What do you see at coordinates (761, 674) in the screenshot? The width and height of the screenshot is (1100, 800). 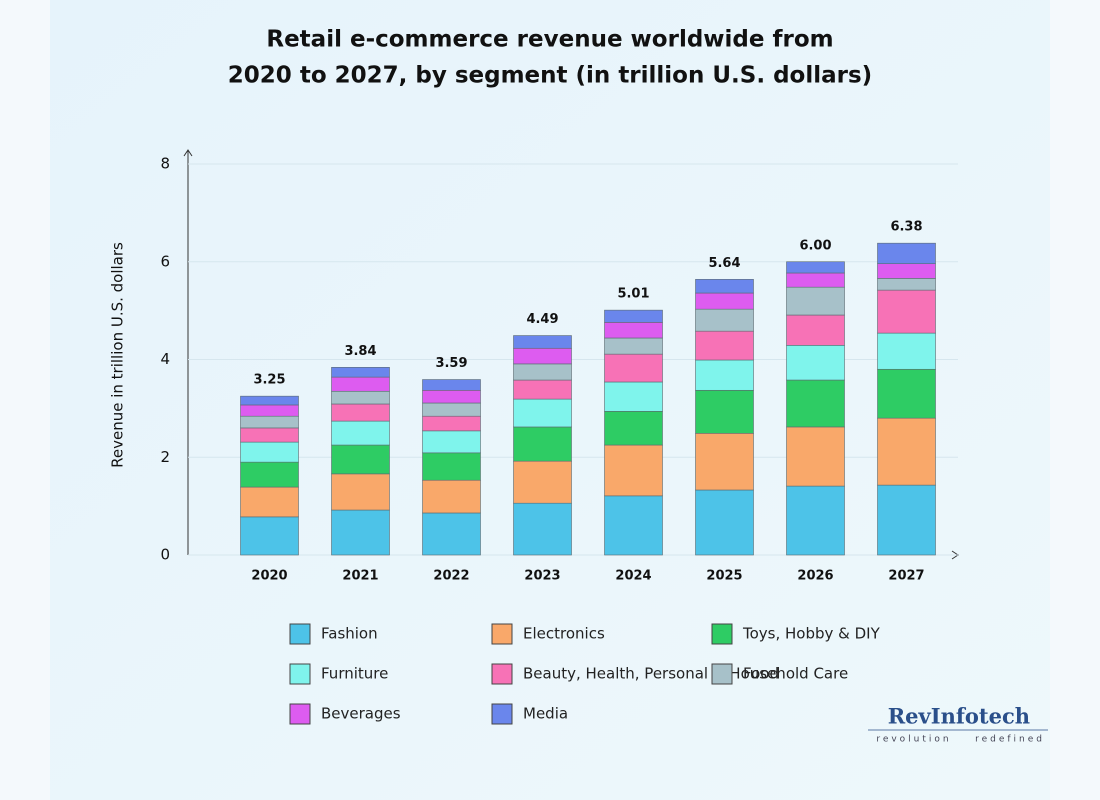 I see `legend-label: Food` at bounding box center [761, 674].